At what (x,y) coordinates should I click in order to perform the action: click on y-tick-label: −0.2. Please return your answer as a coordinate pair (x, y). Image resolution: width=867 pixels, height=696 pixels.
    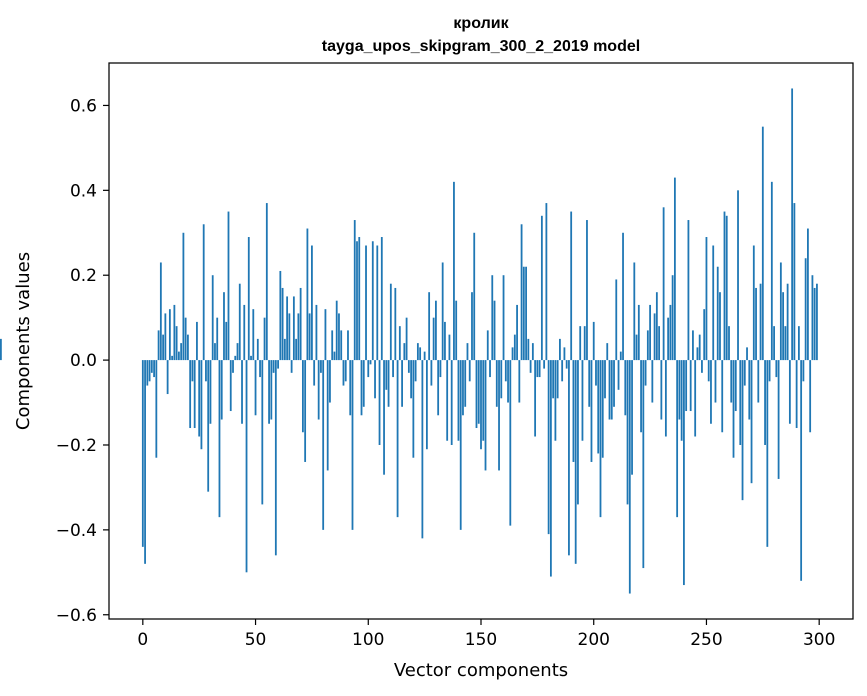
    Looking at the image, I should click on (76, 446).